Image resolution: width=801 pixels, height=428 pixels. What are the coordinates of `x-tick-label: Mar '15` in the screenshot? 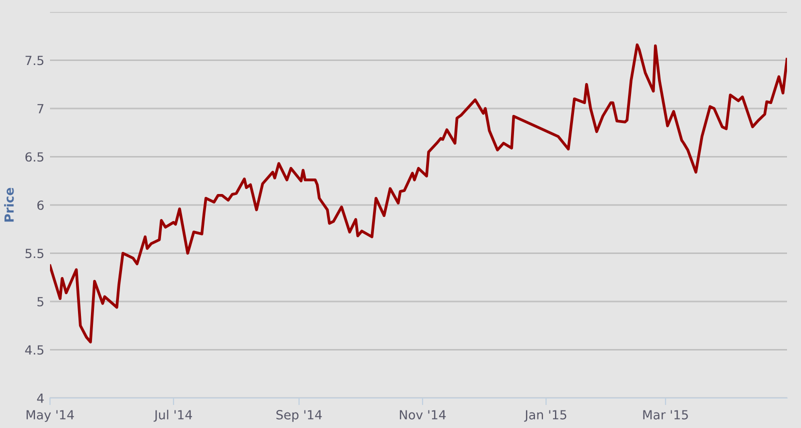 It's located at (665, 415).